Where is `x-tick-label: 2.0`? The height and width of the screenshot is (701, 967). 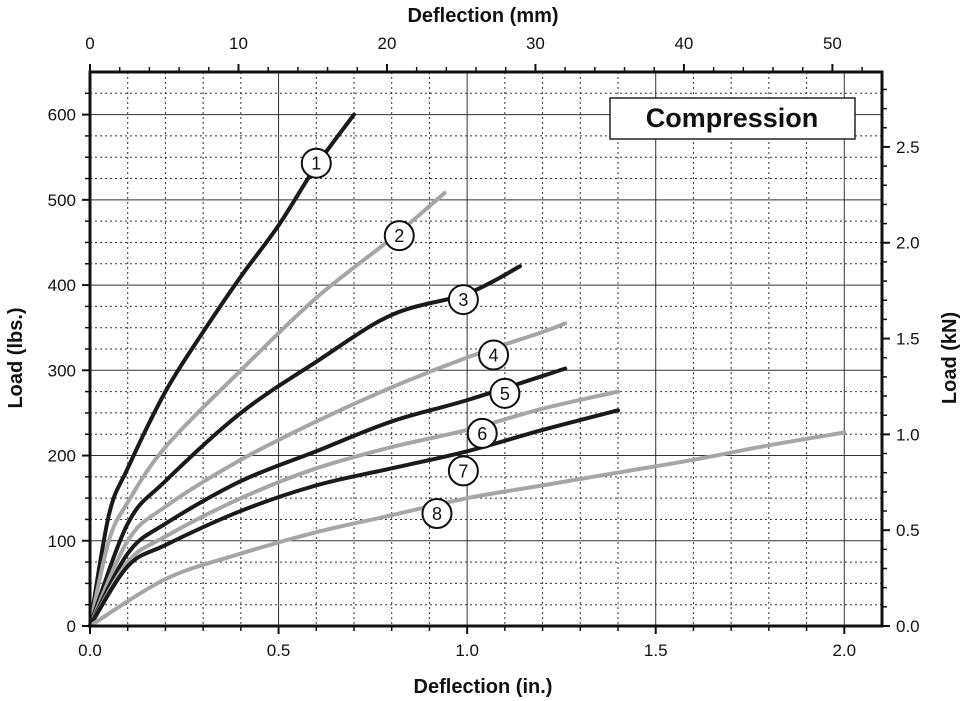
x-tick-label: 2.0 is located at coordinates (844, 650).